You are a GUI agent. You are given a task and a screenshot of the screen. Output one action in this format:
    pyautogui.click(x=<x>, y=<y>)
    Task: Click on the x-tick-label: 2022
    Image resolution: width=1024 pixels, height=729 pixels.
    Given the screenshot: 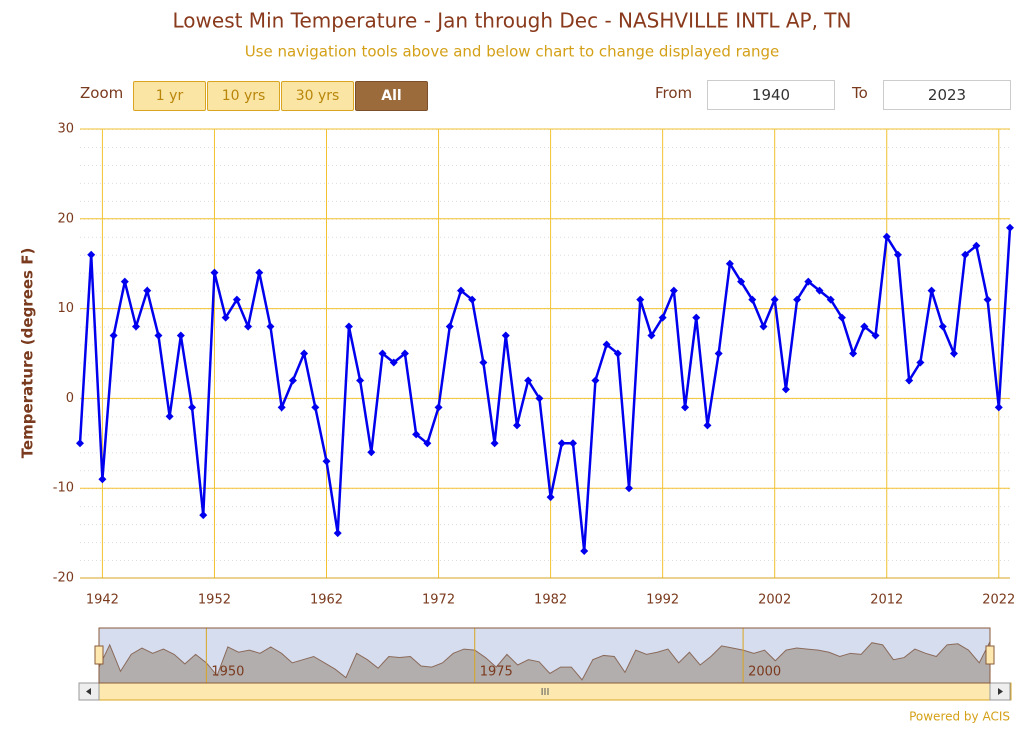 What is the action you would take?
    pyautogui.click(x=998, y=600)
    